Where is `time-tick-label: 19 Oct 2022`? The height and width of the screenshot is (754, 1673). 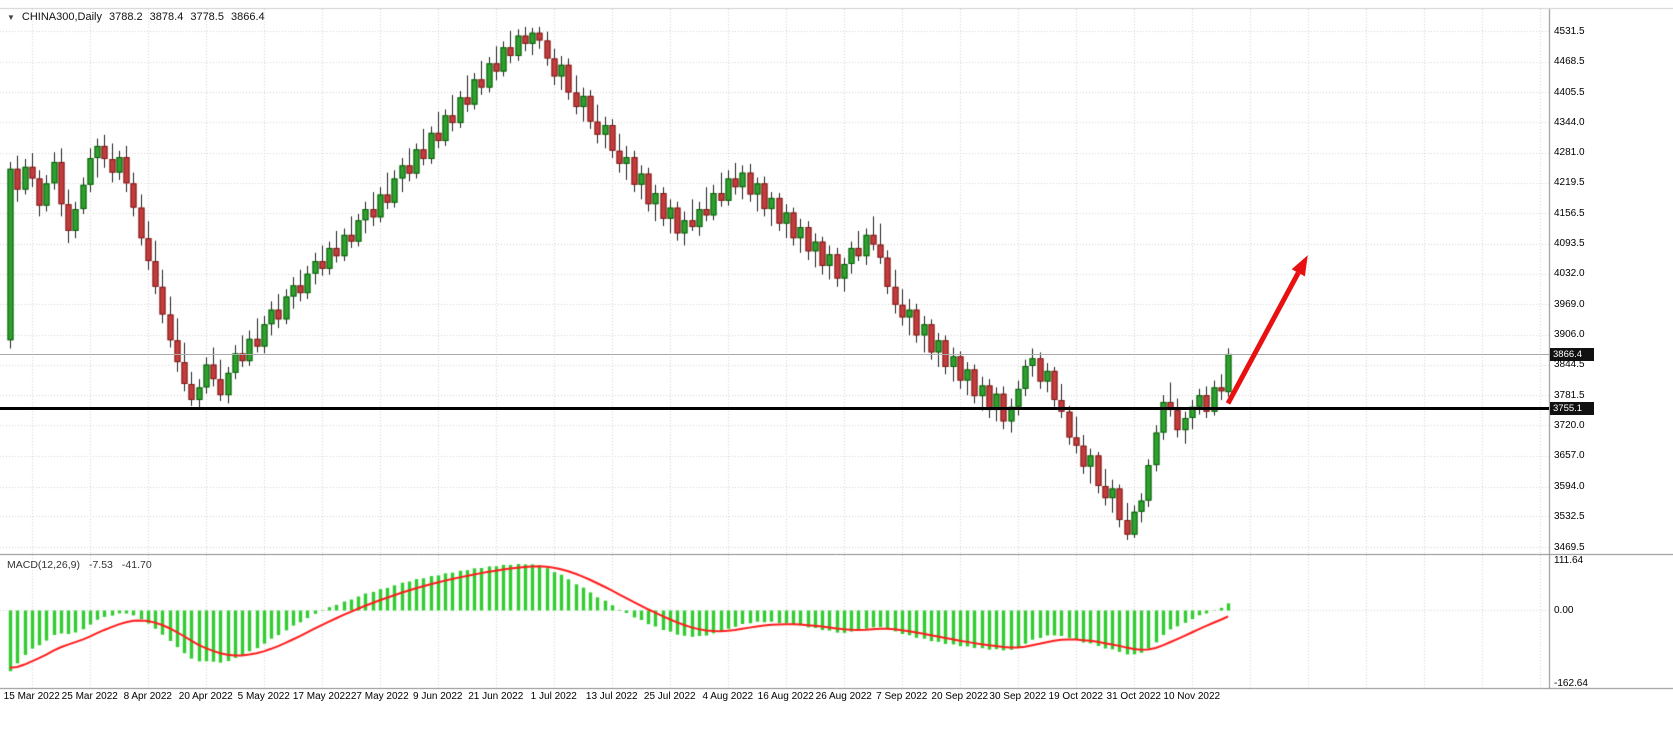 time-tick-label: 19 Oct 2022 is located at coordinates (1075, 696).